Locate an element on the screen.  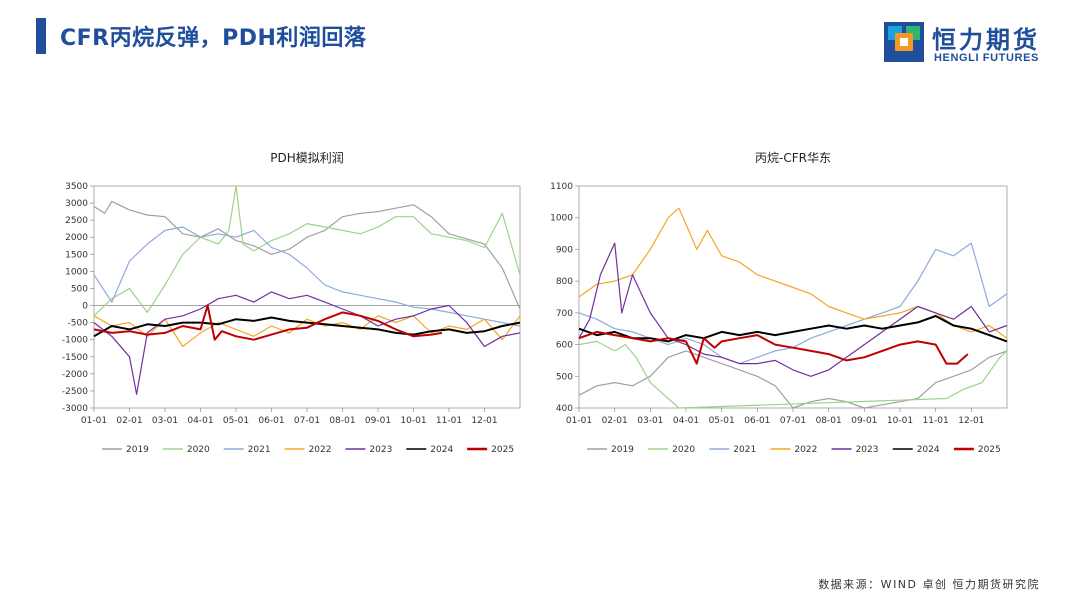
chart-title: PDH模拟利润 is located at coordinates (307, 158).